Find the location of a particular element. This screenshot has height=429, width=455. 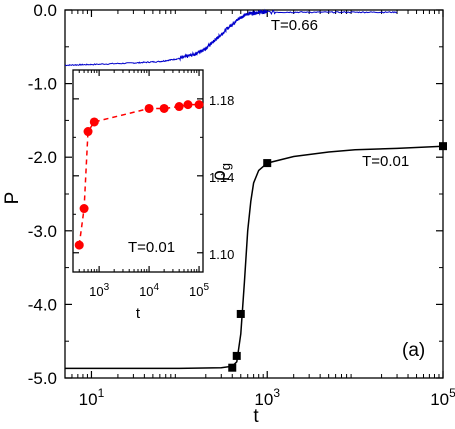

inset-subtitle: T=0.01 is located at coordinates (151, 247).